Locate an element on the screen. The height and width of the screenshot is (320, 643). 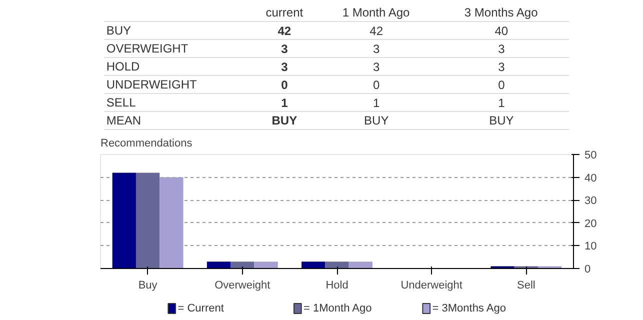
y-tick-label: 30 is located at coordinates (590, 201).